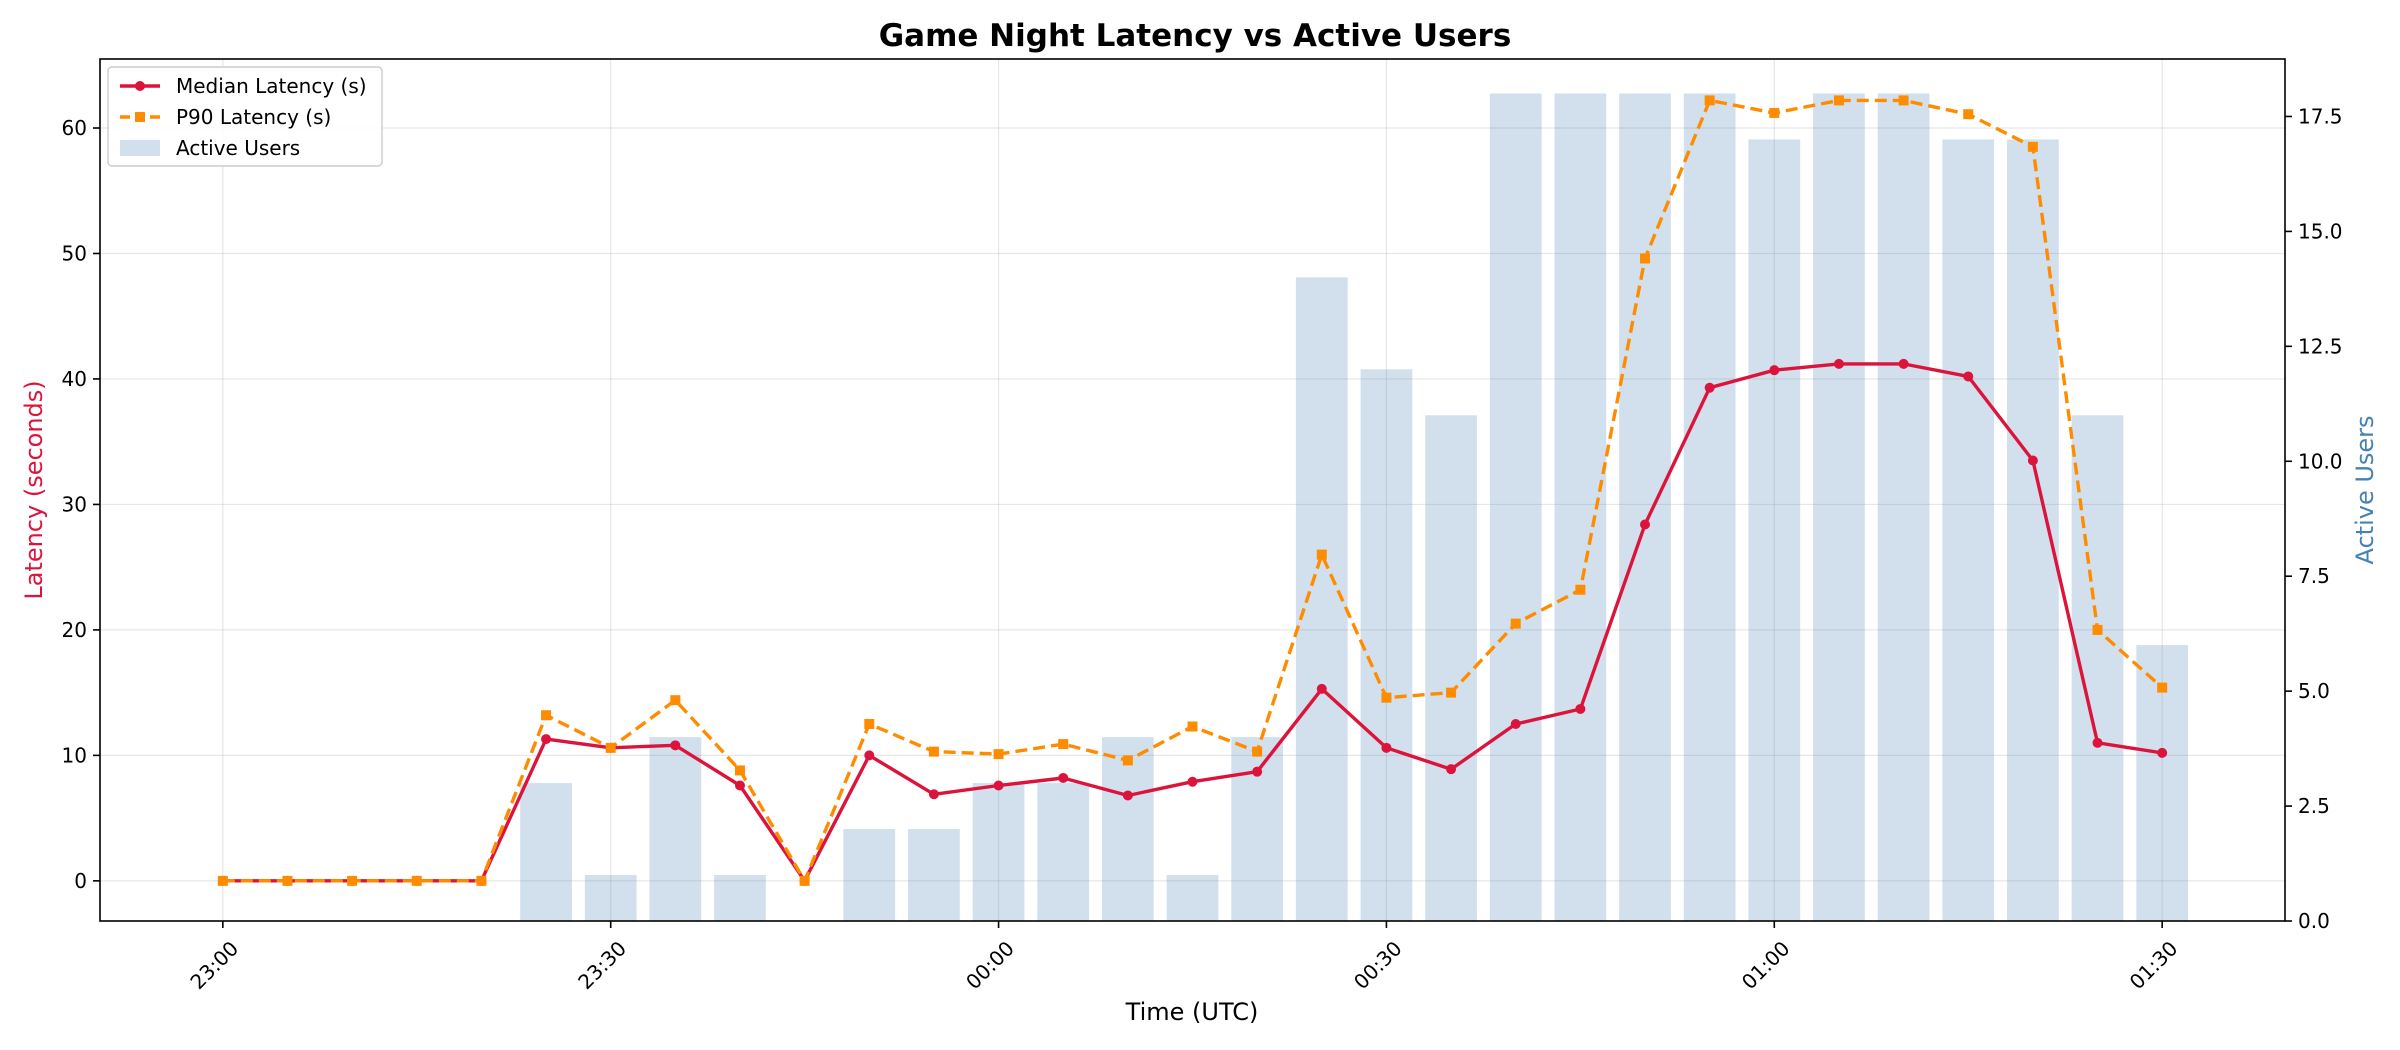 Image resolution: width=2400 pixels, height=1050 pixels. I want to click on legend-label: Active Users, so click(238, 148).